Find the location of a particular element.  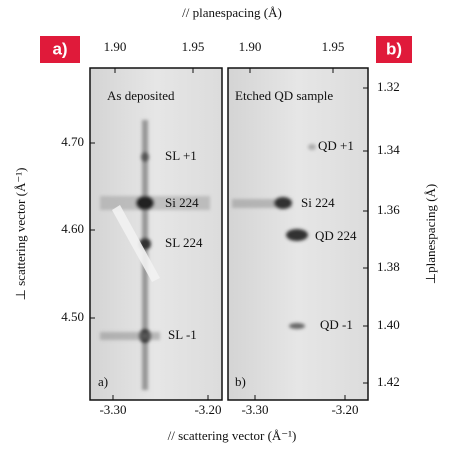

peak-label: SL -1 is located at coordinates (182, 334).